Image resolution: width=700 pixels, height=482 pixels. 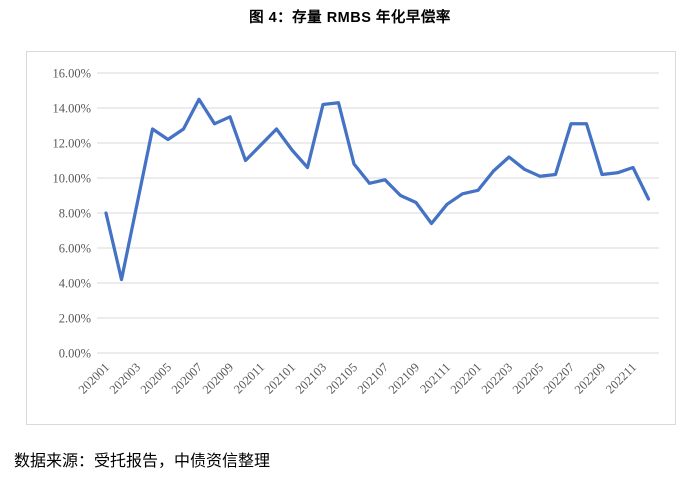 What do you see at coordinates (142, 461) in the screenshot?
I see `data-source-note: 数据来源：受托报告，中债资信整理` at bounding box center [142, 461].